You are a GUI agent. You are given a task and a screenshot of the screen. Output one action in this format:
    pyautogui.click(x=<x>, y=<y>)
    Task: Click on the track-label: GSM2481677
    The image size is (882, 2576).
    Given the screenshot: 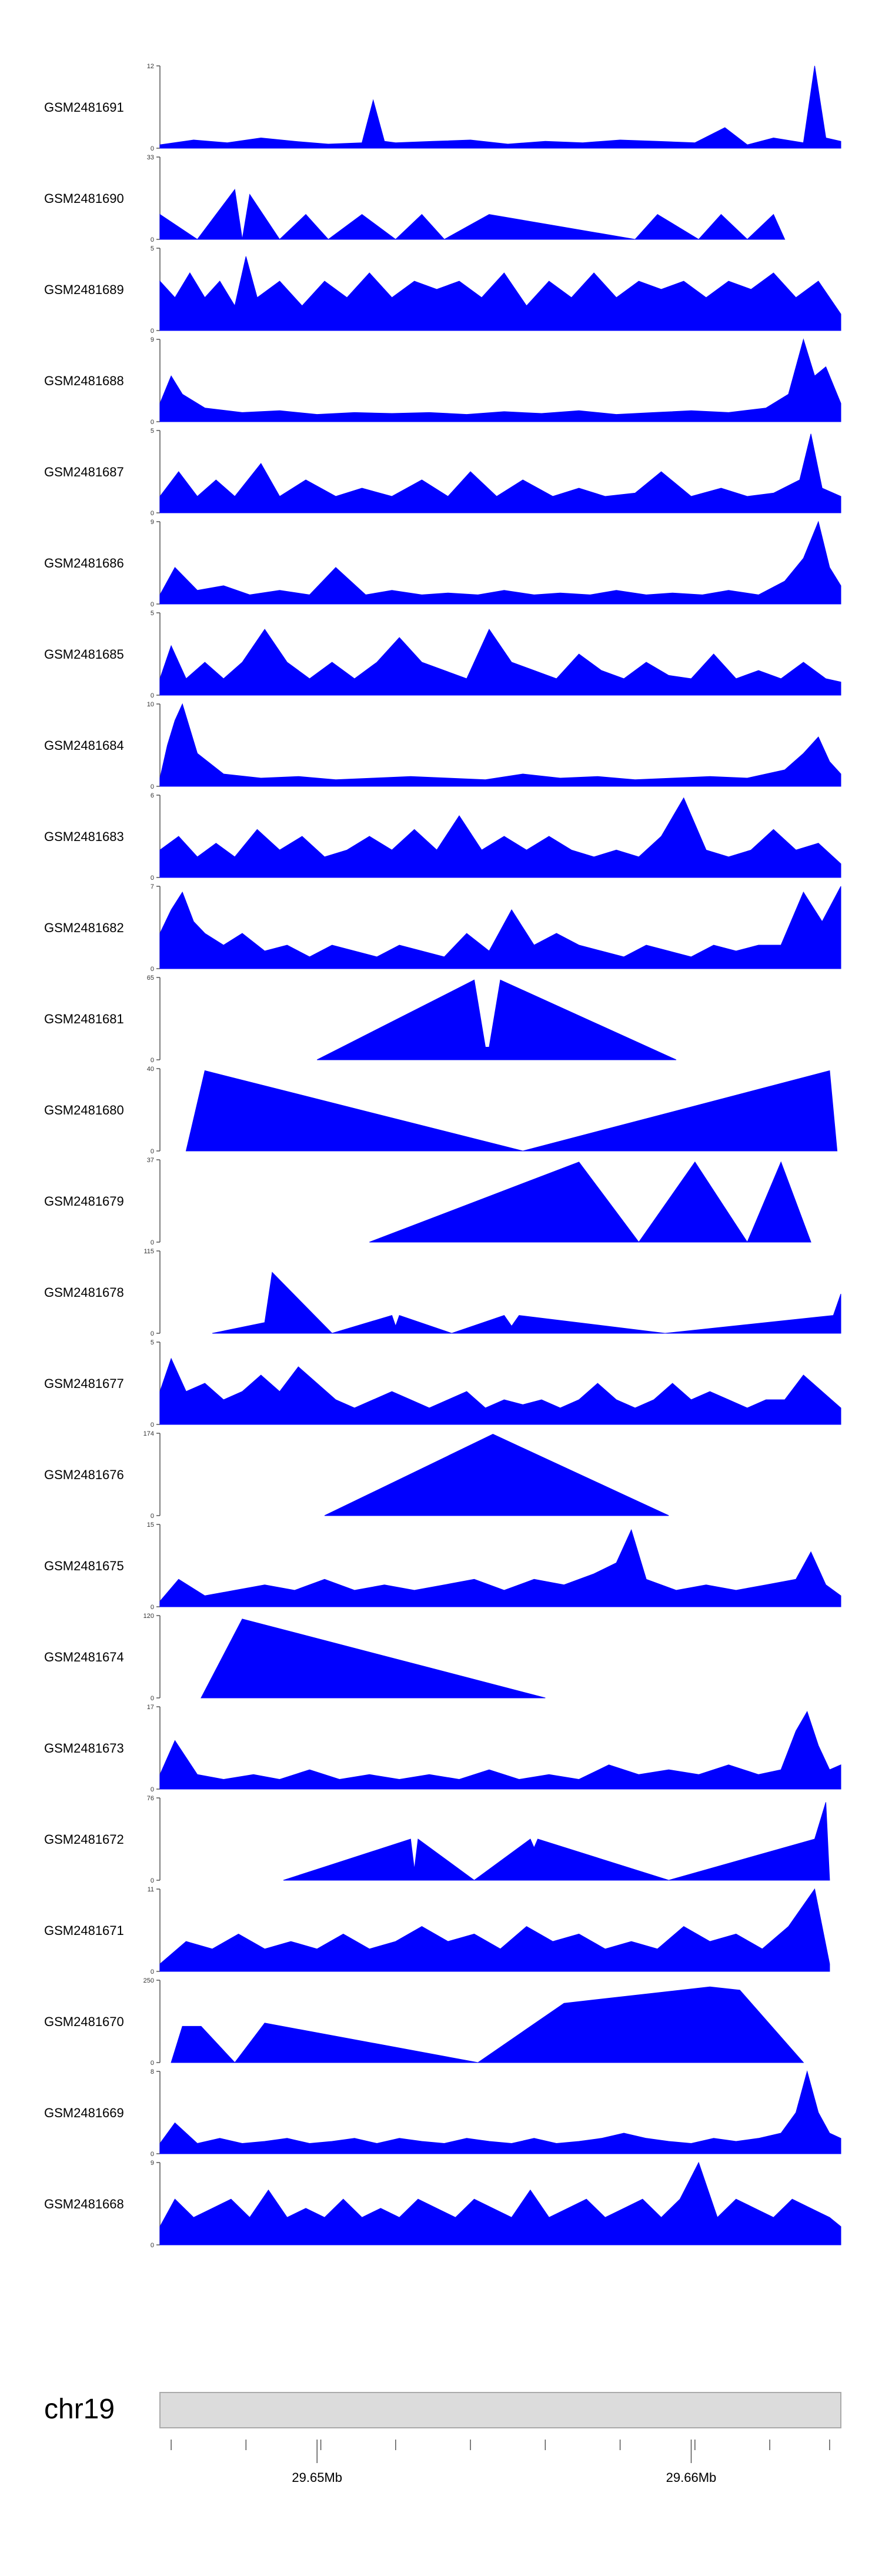 What is the action you would take?
    pyautogui.click(x=84, y=1383)
    